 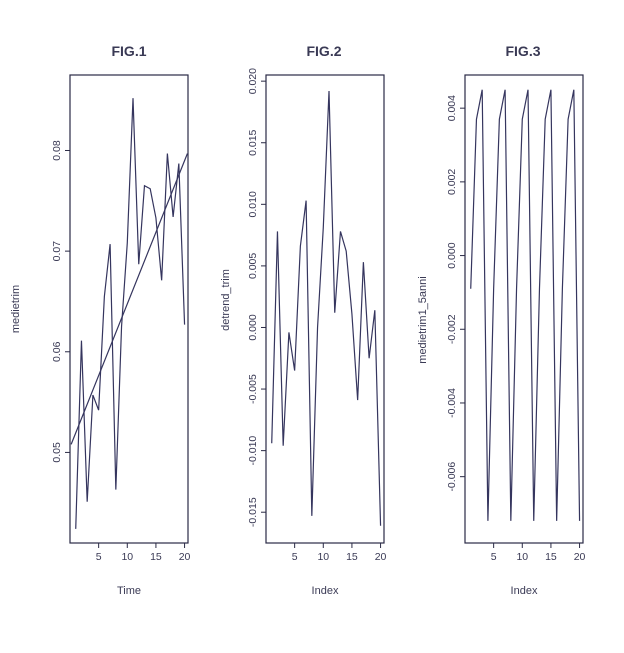 I want to click on fig1-x-axis-label: Time, so click(x=129, y=591).